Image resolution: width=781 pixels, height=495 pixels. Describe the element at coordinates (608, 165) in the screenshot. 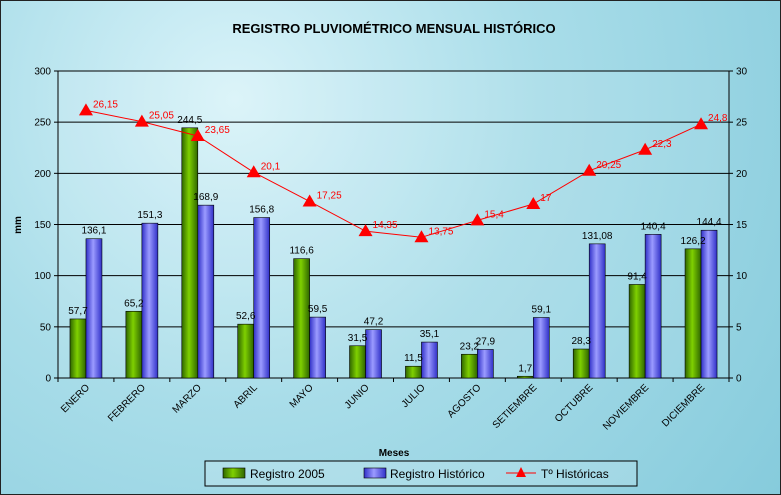

I see `data-label-temperaturas: 20,25` at that location.